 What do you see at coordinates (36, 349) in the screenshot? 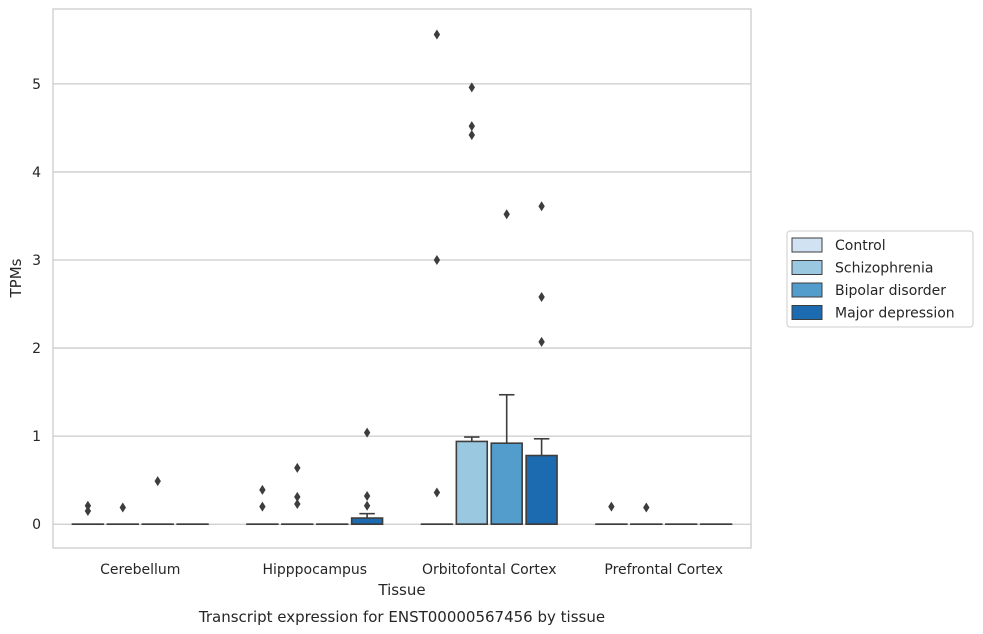
I see `y-tick-label: 2` at bounding box center [36, 349].